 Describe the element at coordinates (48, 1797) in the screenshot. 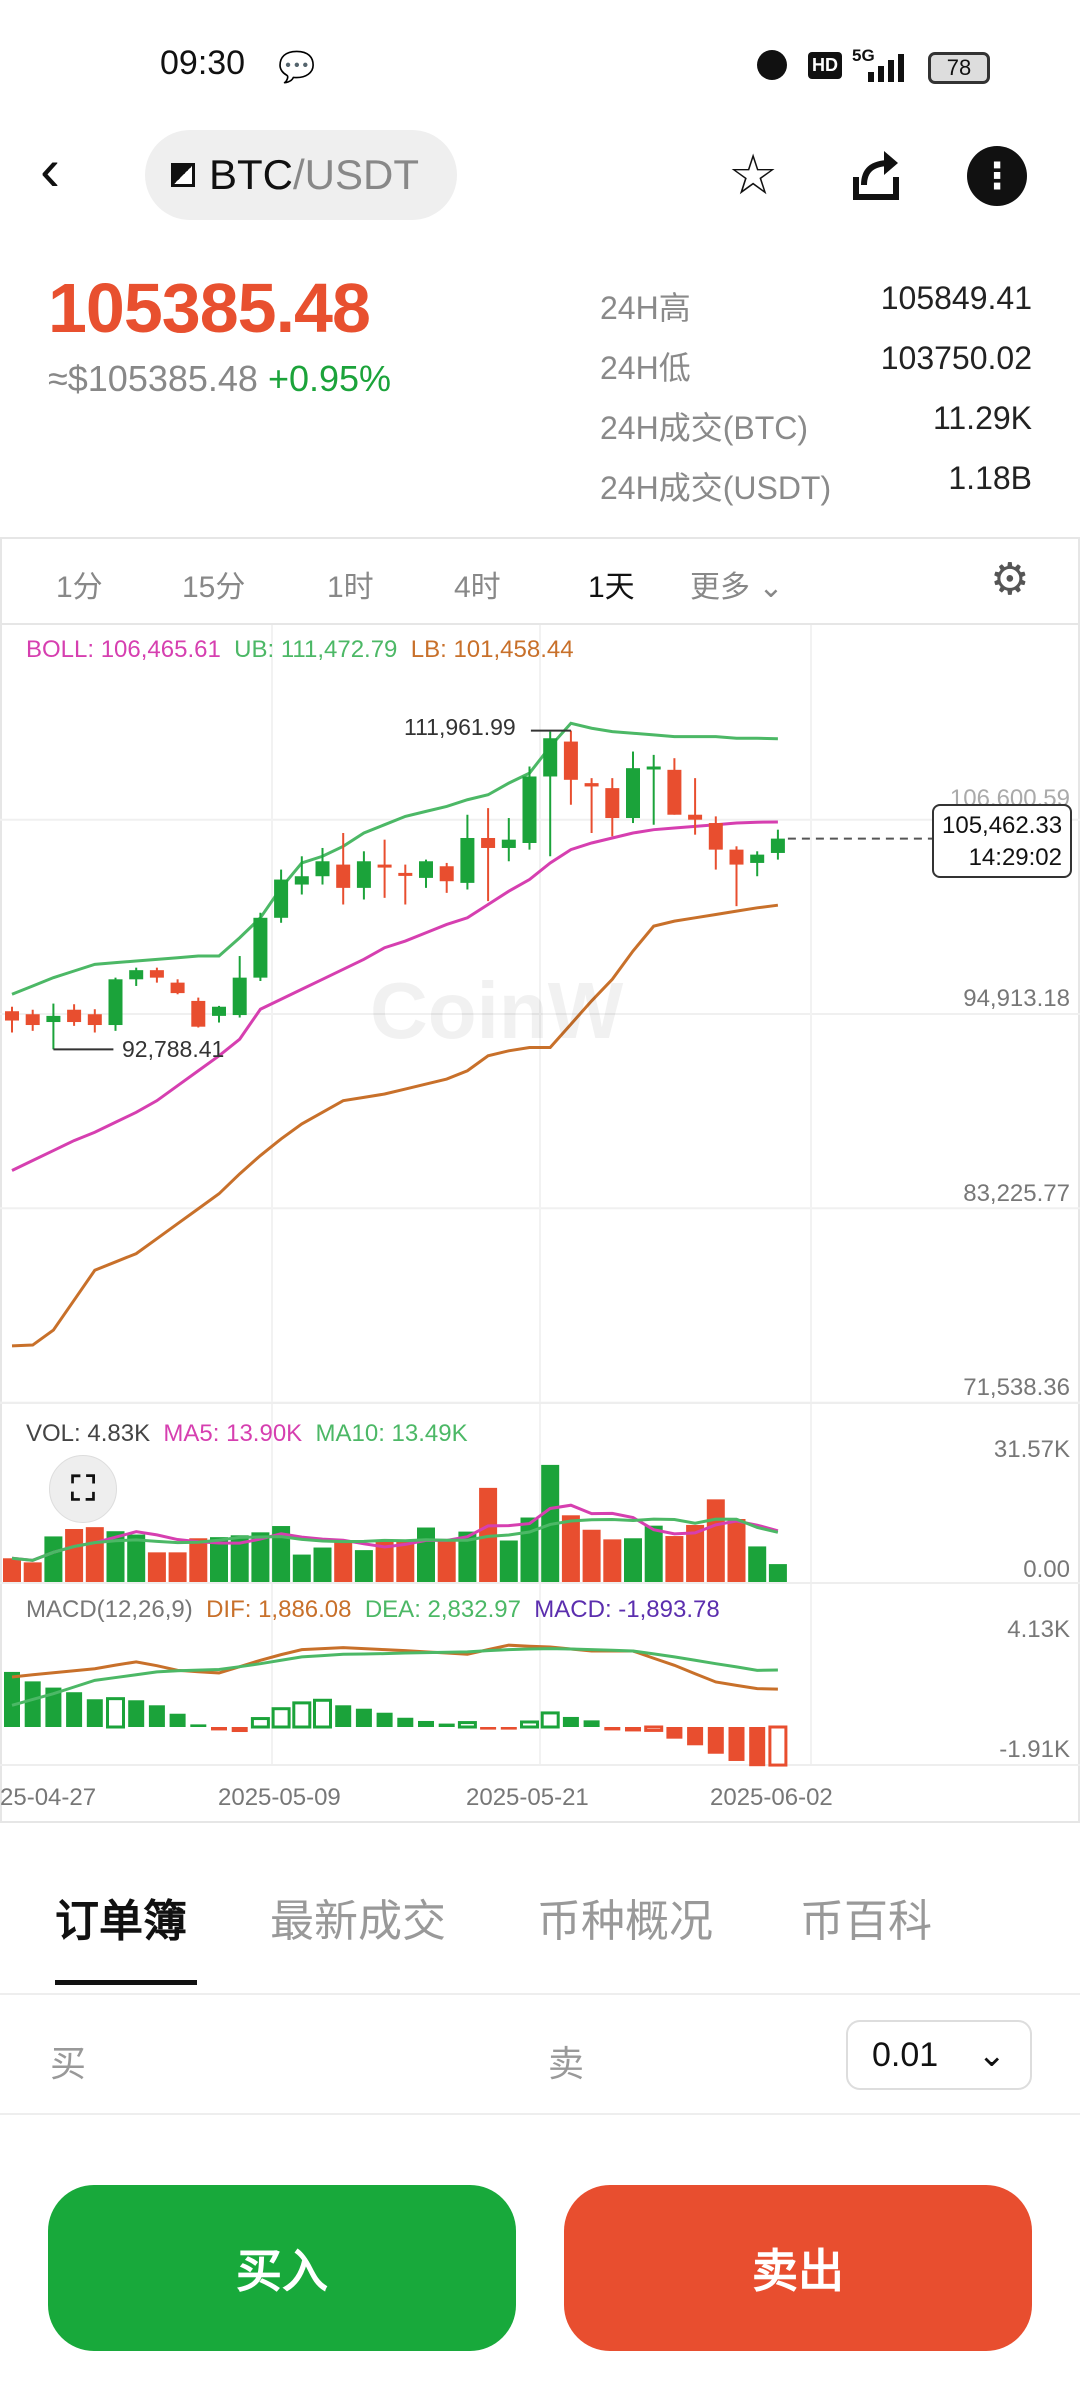

I see `date-tick: 25-04-27` at that location.